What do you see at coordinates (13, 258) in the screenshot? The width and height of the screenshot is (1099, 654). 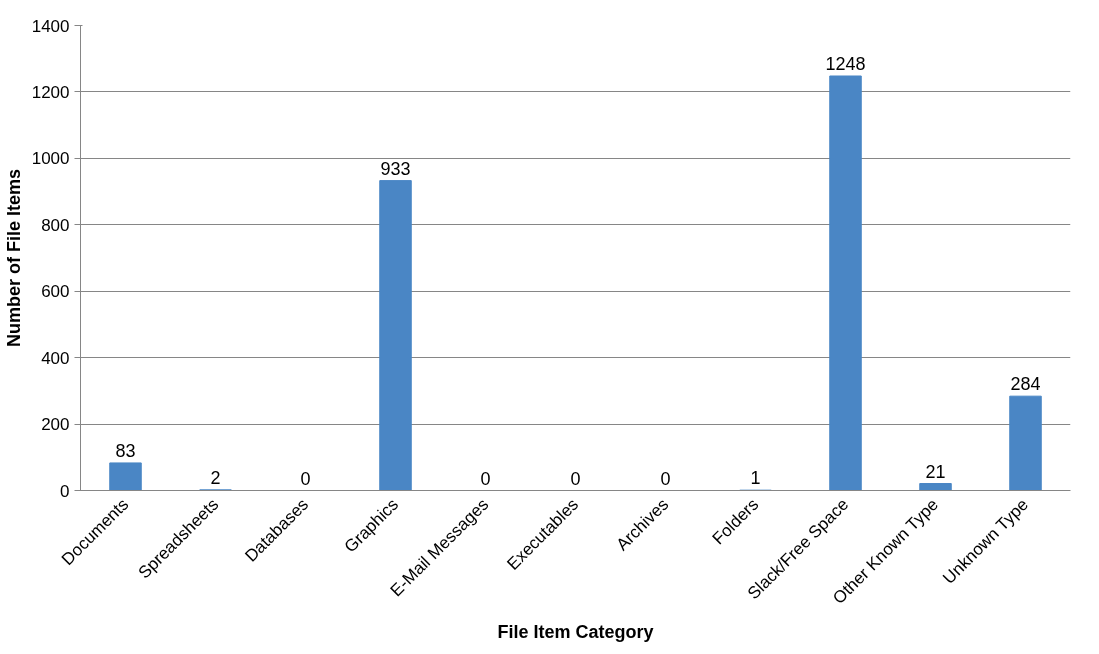 I see `y-axis-title: Number of File Items` at bounding box center [13, 258].